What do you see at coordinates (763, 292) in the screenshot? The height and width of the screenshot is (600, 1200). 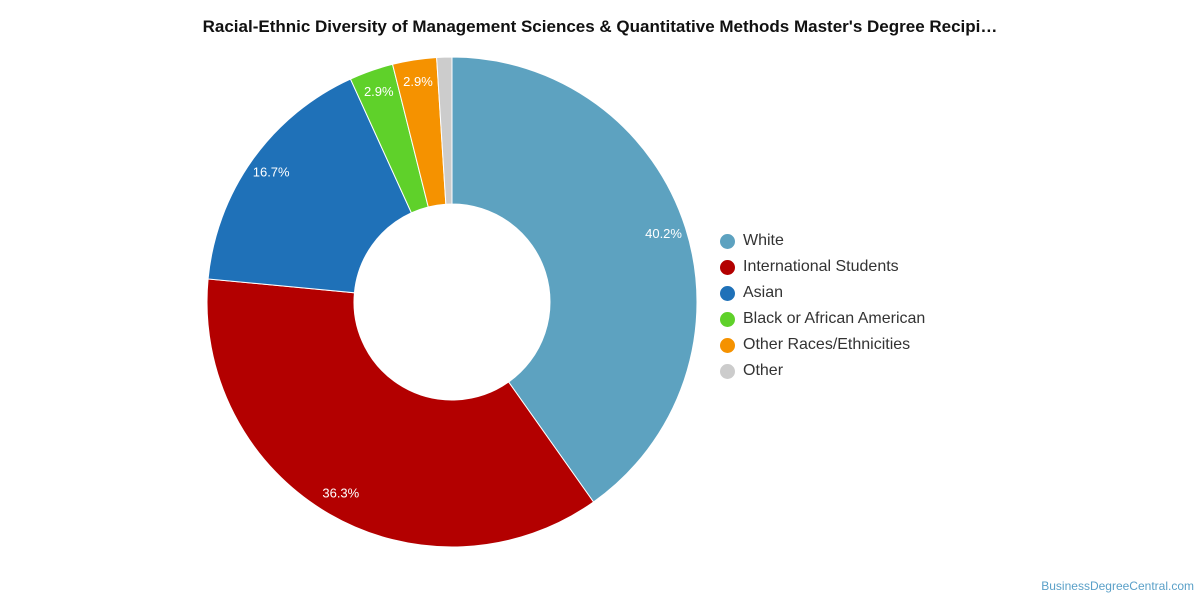 I see `legend-label: Asian` at bounding box center [763, 292].